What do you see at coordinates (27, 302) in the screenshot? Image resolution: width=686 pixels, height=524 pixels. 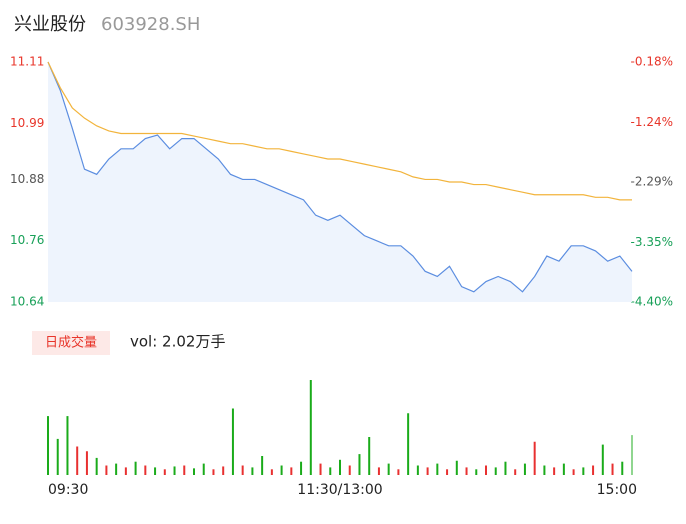 I see `y-tick-label: 10.64` at bounding box center [27, 302].